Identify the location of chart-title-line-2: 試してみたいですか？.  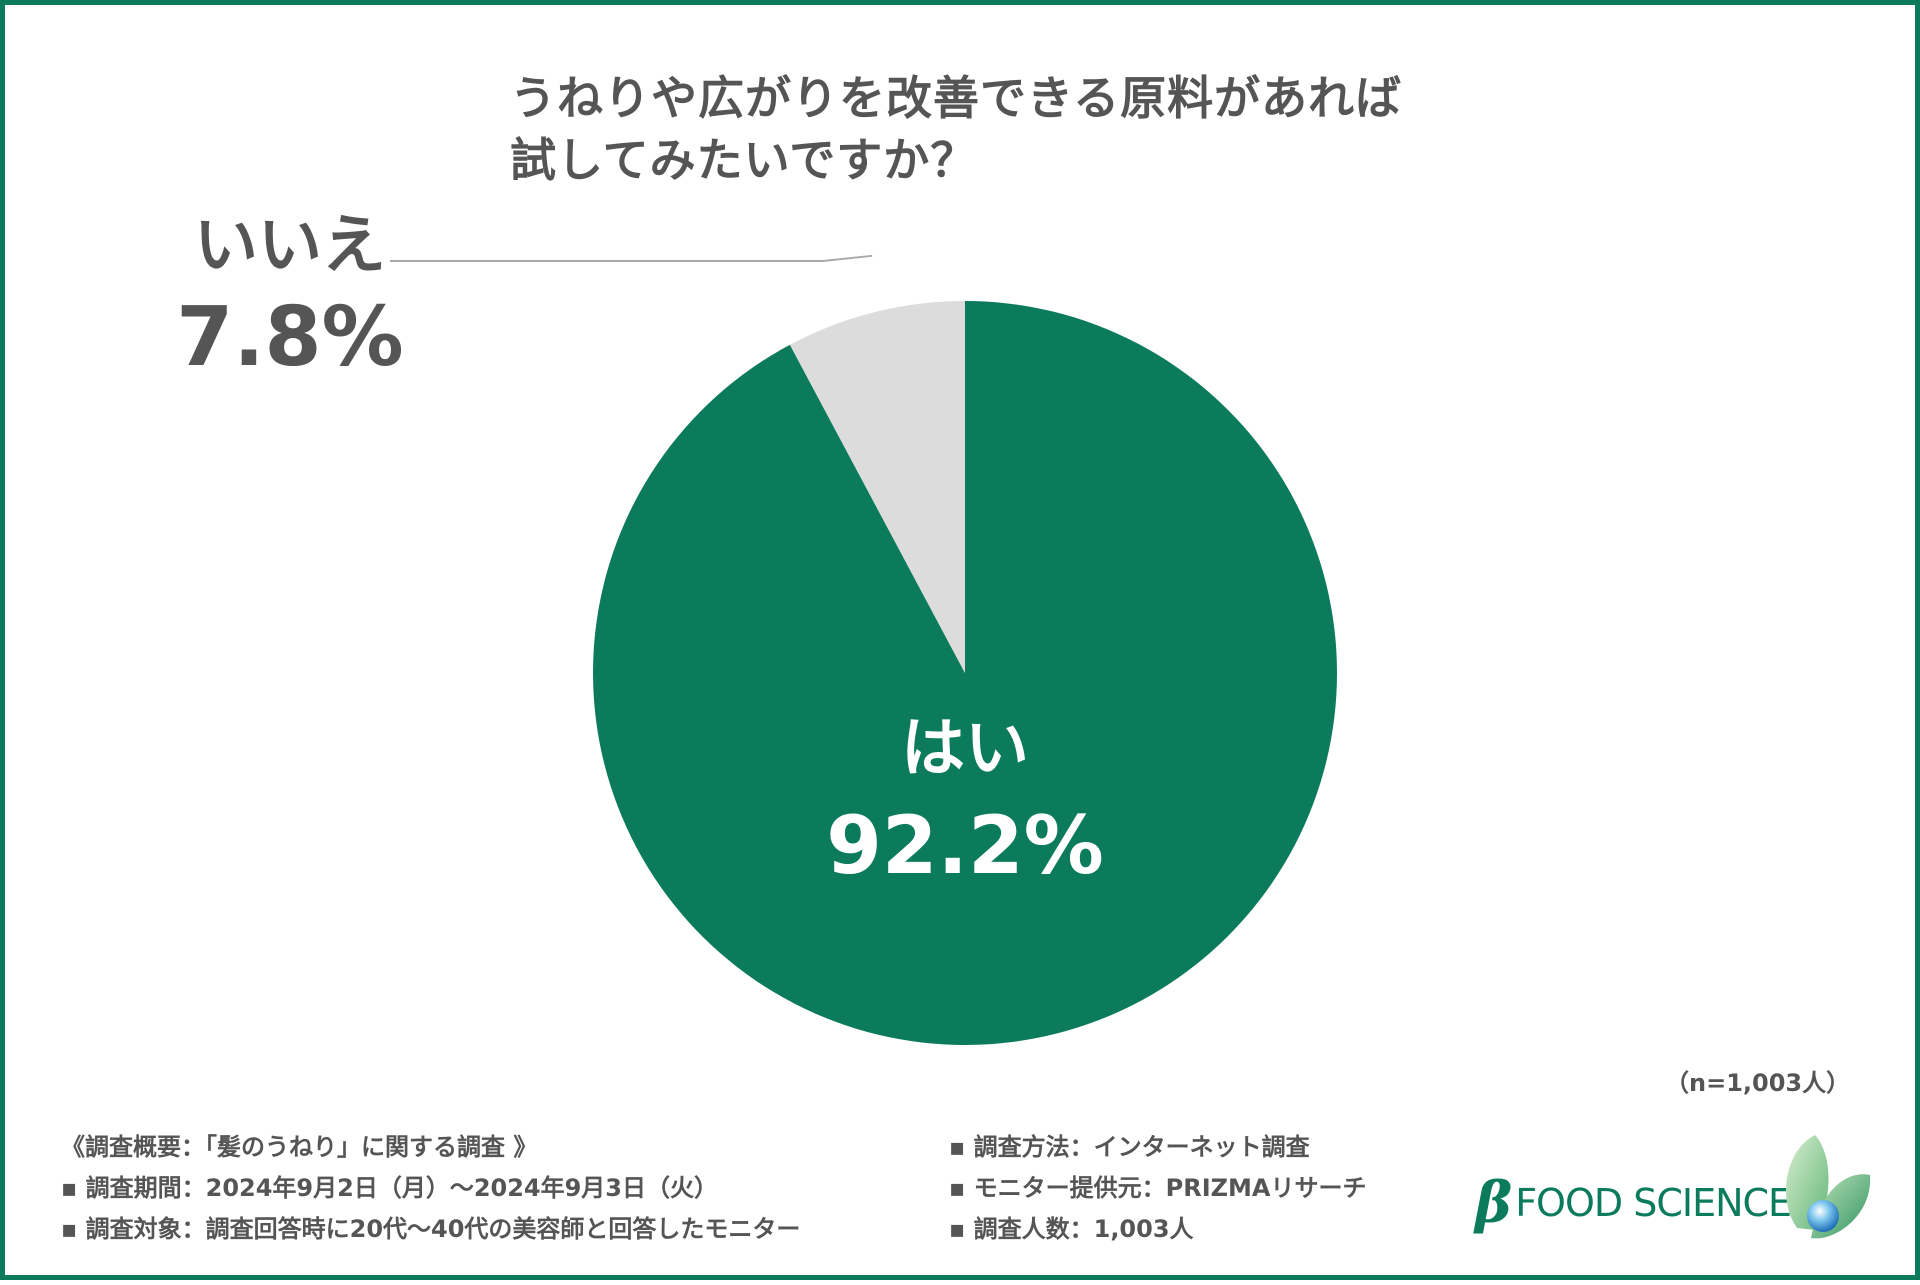
(744, 160).